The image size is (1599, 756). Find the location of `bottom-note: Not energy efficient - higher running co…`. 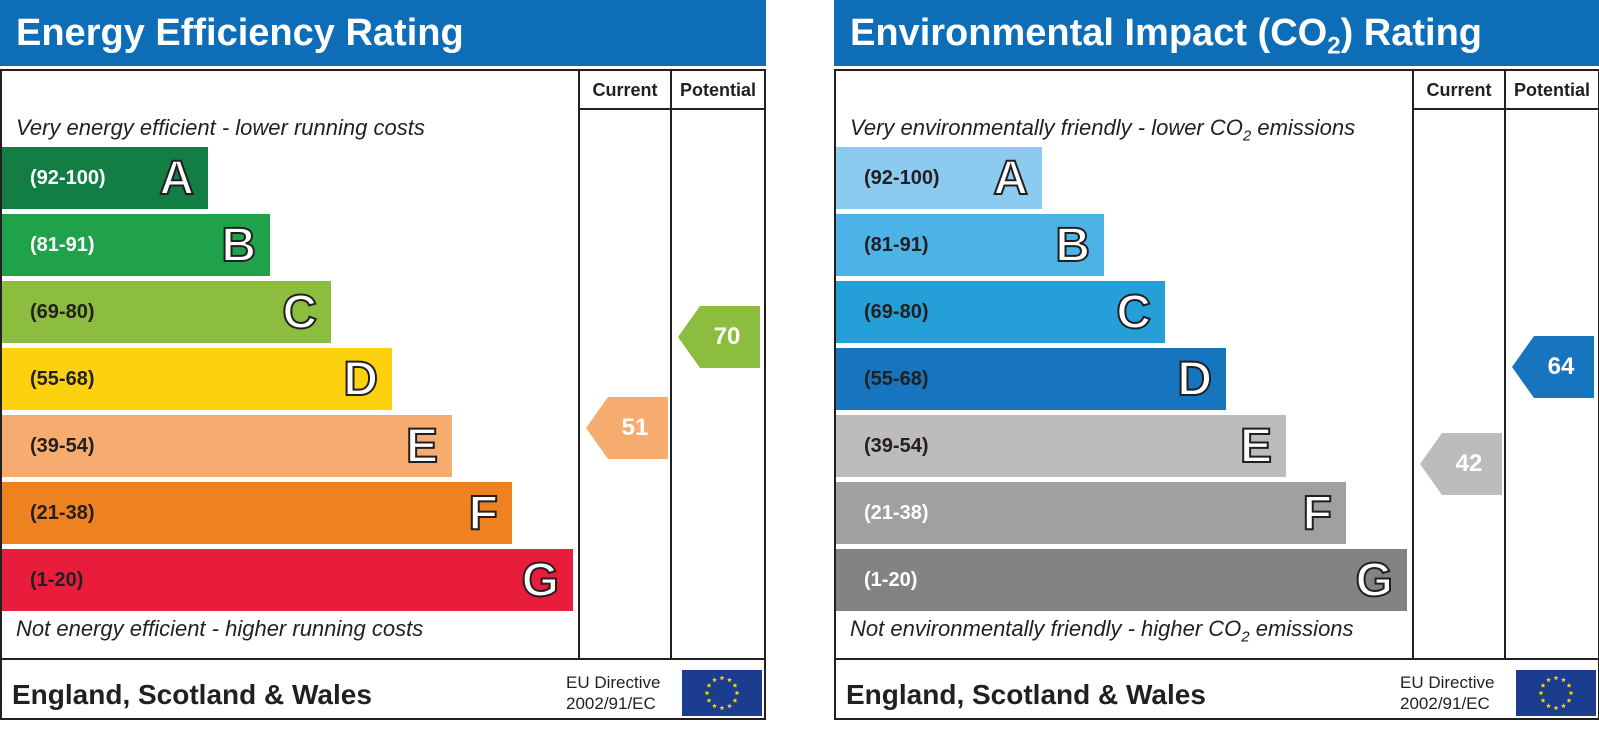

bottom-note: Not energy efficient - higher running co… is located at coordinates (220, 628).